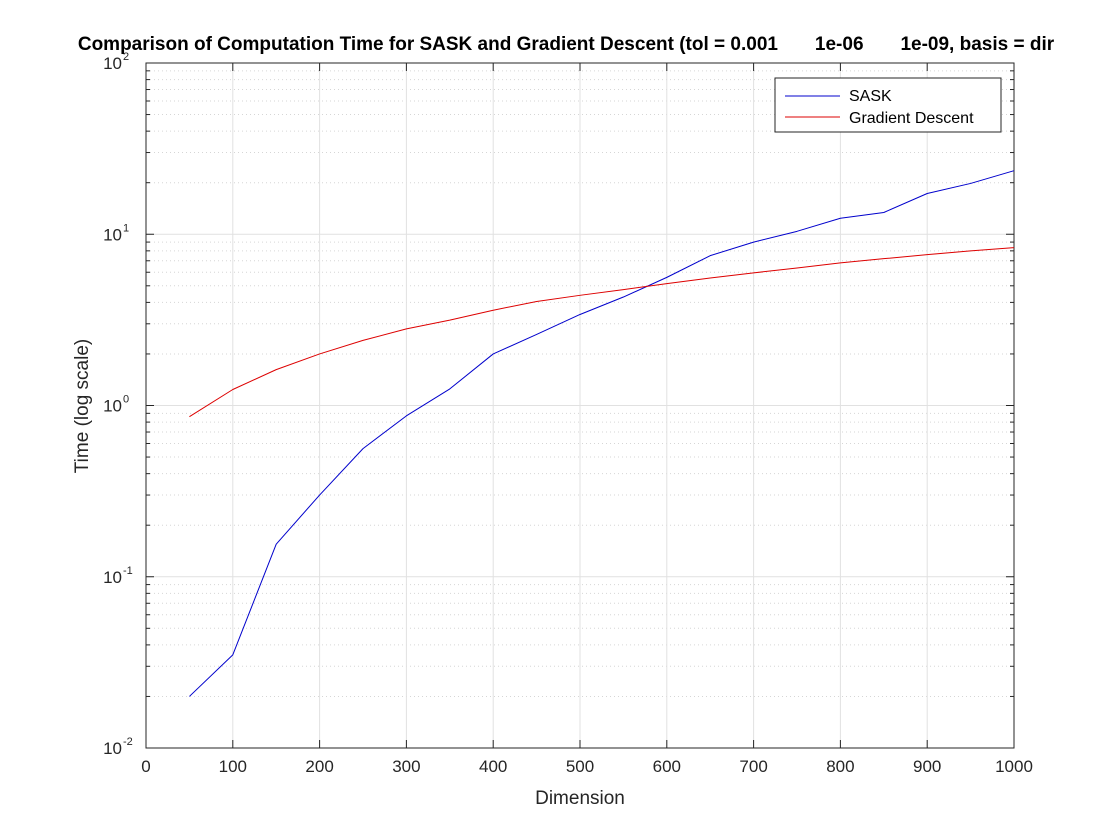 This screenshot has width=1120, height=840. What do you see at coordinates (927, 766) in the screenshot?
I see `x-tick-label: 900` at bounding box center [927, 766].